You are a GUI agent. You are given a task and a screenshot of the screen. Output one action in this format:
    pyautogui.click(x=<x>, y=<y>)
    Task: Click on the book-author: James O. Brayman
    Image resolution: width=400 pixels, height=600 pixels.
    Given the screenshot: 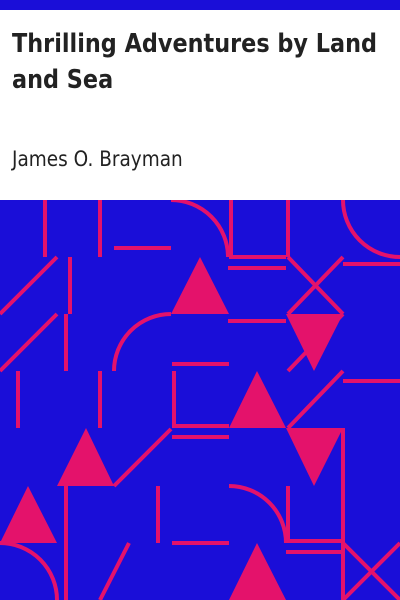 What is the action you would take?
    pyautogui.click(x=97, y=159)
    